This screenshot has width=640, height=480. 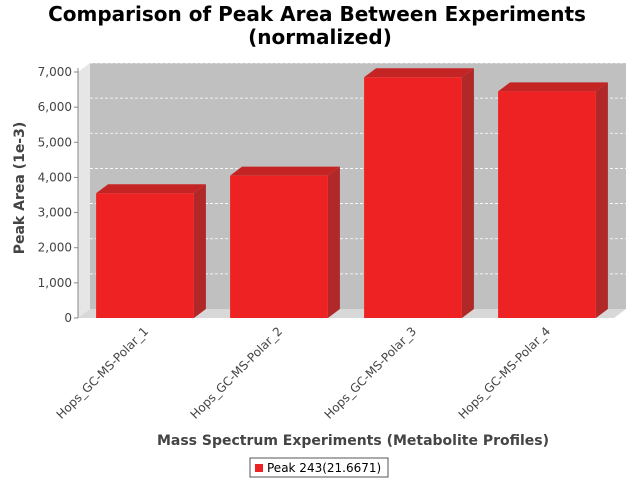 What do you see at coordinates (55, 213) in the screenshot?
I see `y-tick-label: 3,000` at bounding box center [55, 213].